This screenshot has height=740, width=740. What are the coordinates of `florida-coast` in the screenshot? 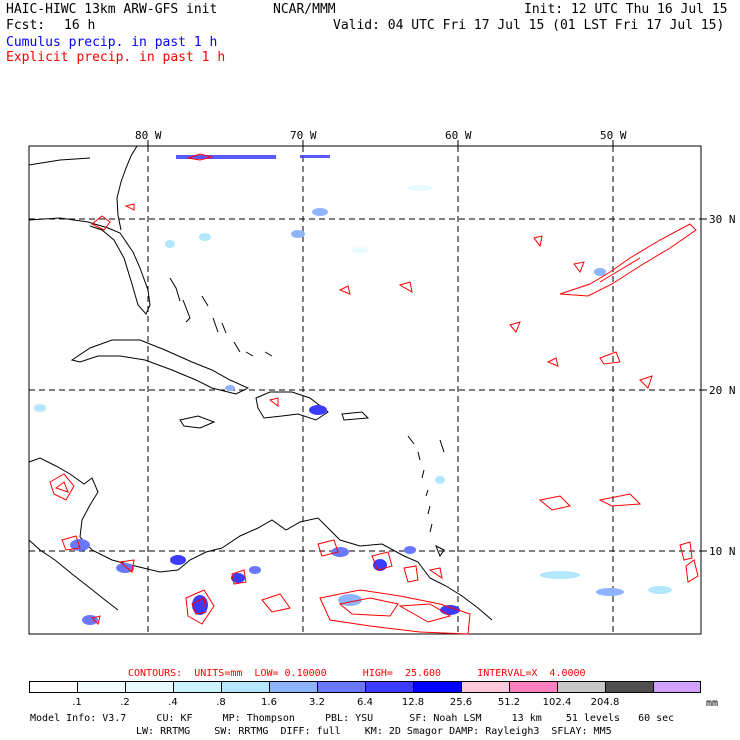 It's located at (89, 266).